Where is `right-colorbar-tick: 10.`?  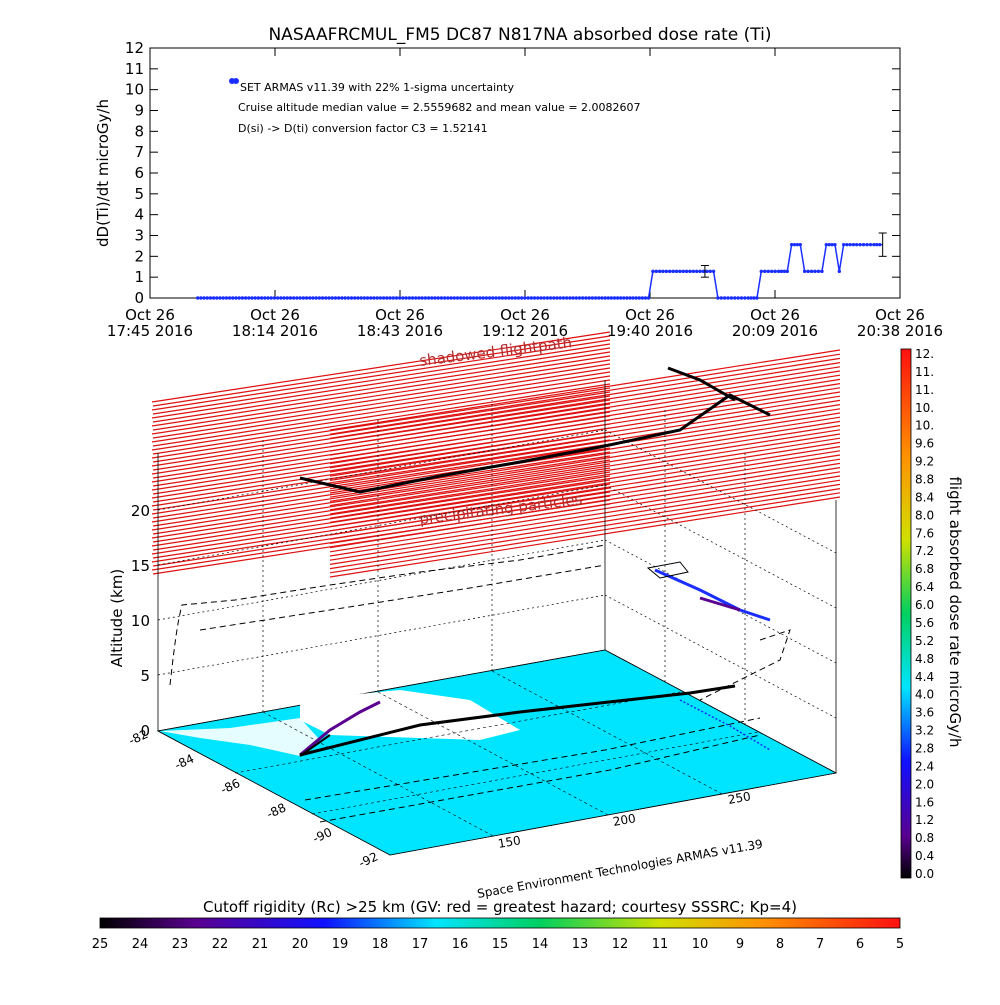
right-colorbar-tick: 10. is located at coordinates (924, 426).